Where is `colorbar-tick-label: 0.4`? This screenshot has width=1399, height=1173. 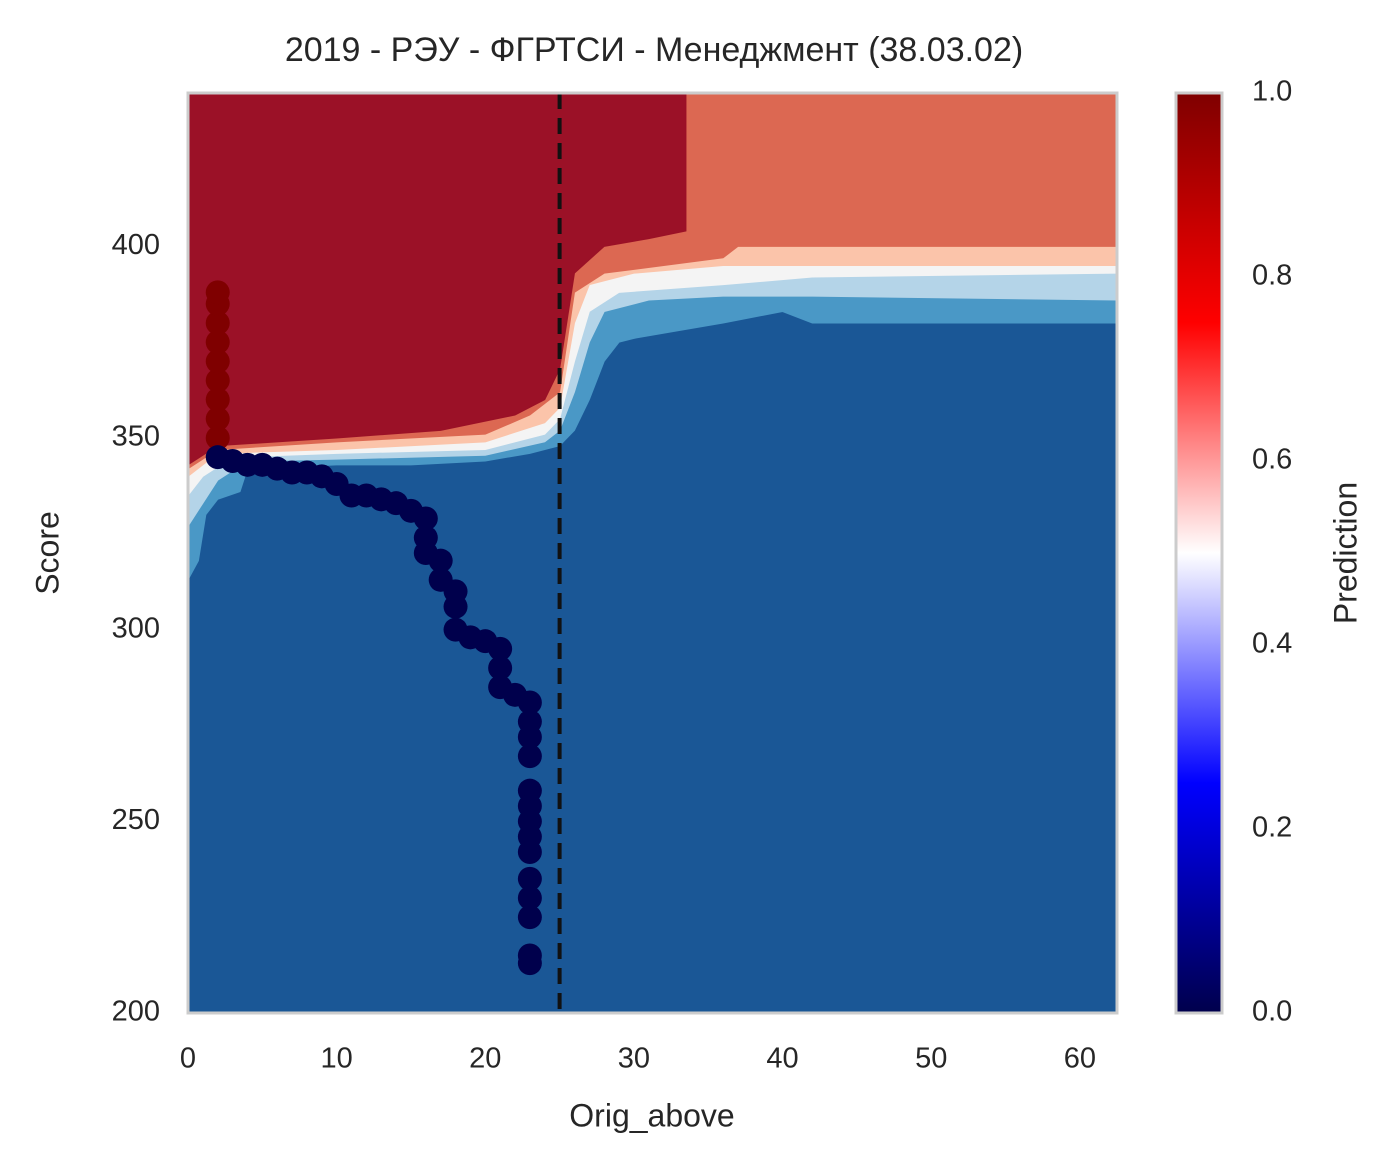 colorbar-tick-label: 0.4 is located at coordinates (1272, 644).